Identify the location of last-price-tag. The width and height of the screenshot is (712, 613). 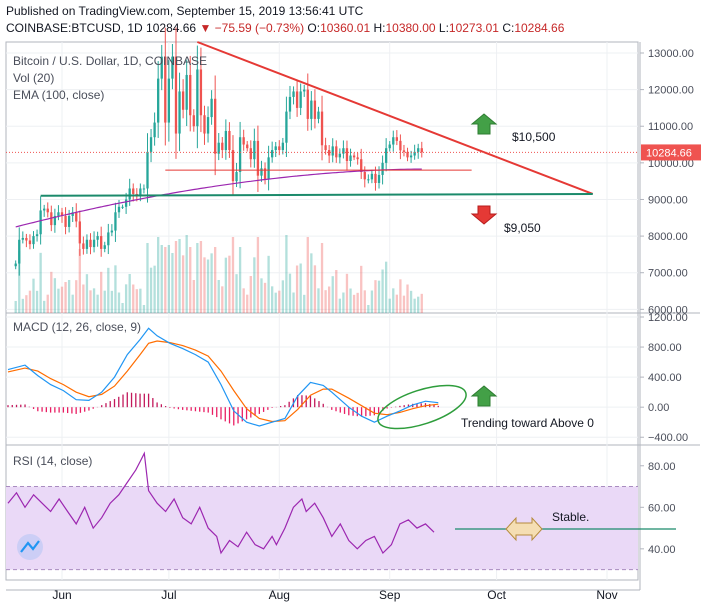
(671, 152).